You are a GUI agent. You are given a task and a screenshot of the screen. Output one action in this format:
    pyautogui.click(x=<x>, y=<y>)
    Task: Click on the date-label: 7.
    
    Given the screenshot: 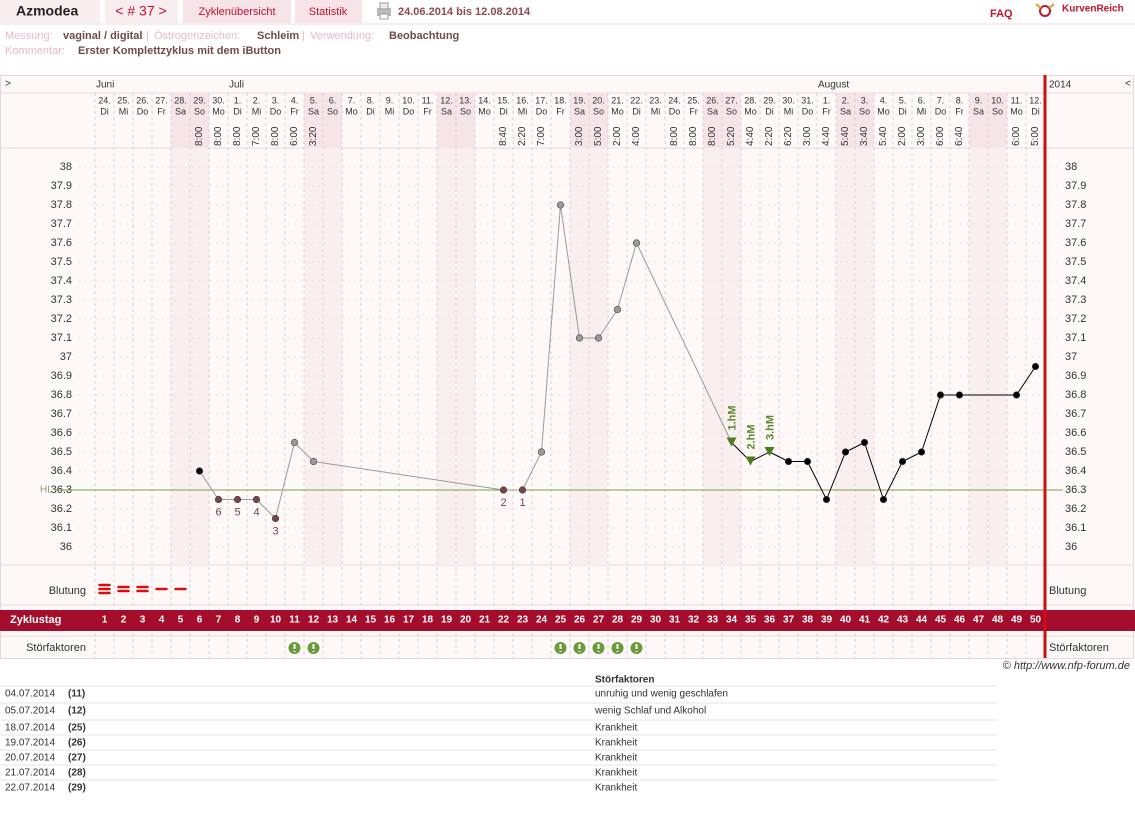 What is the action you would take?
    pyautogui.click(x=941, y=100)
    